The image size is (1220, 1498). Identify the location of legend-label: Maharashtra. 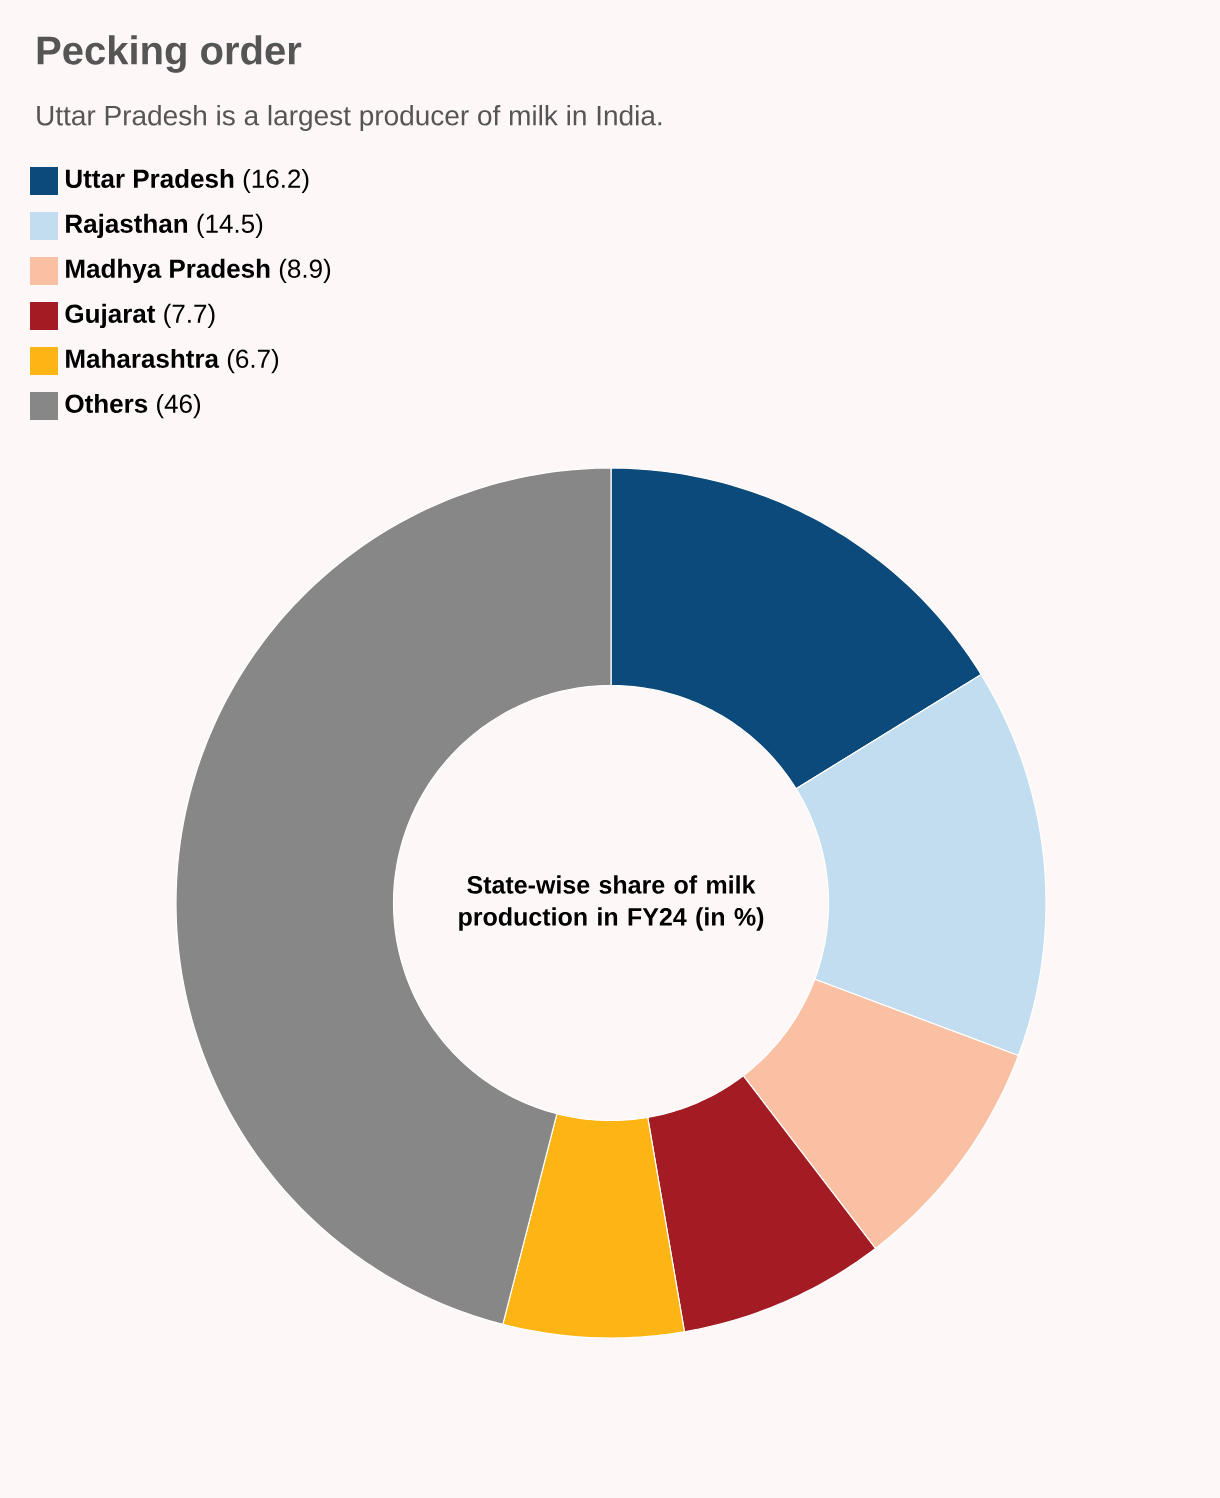
(143, 358).